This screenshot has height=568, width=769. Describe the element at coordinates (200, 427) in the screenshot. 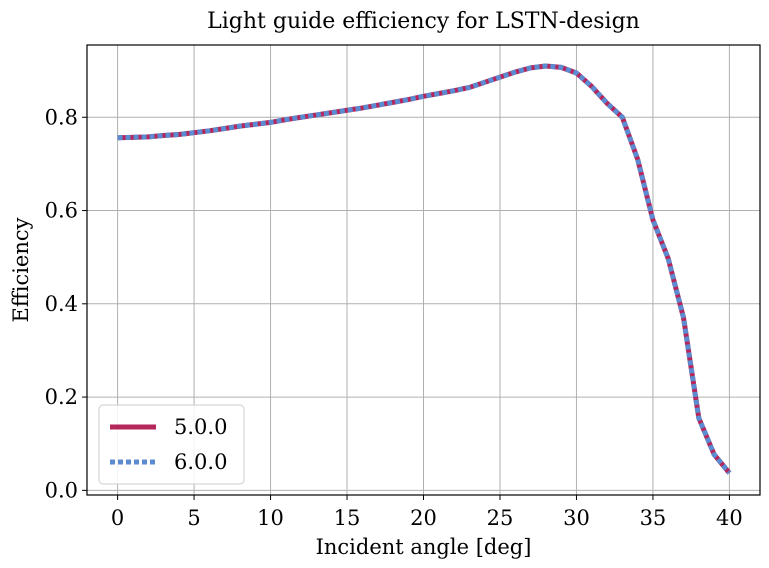

I see `legend-label-5.0.0: 5.0.0` at that location.